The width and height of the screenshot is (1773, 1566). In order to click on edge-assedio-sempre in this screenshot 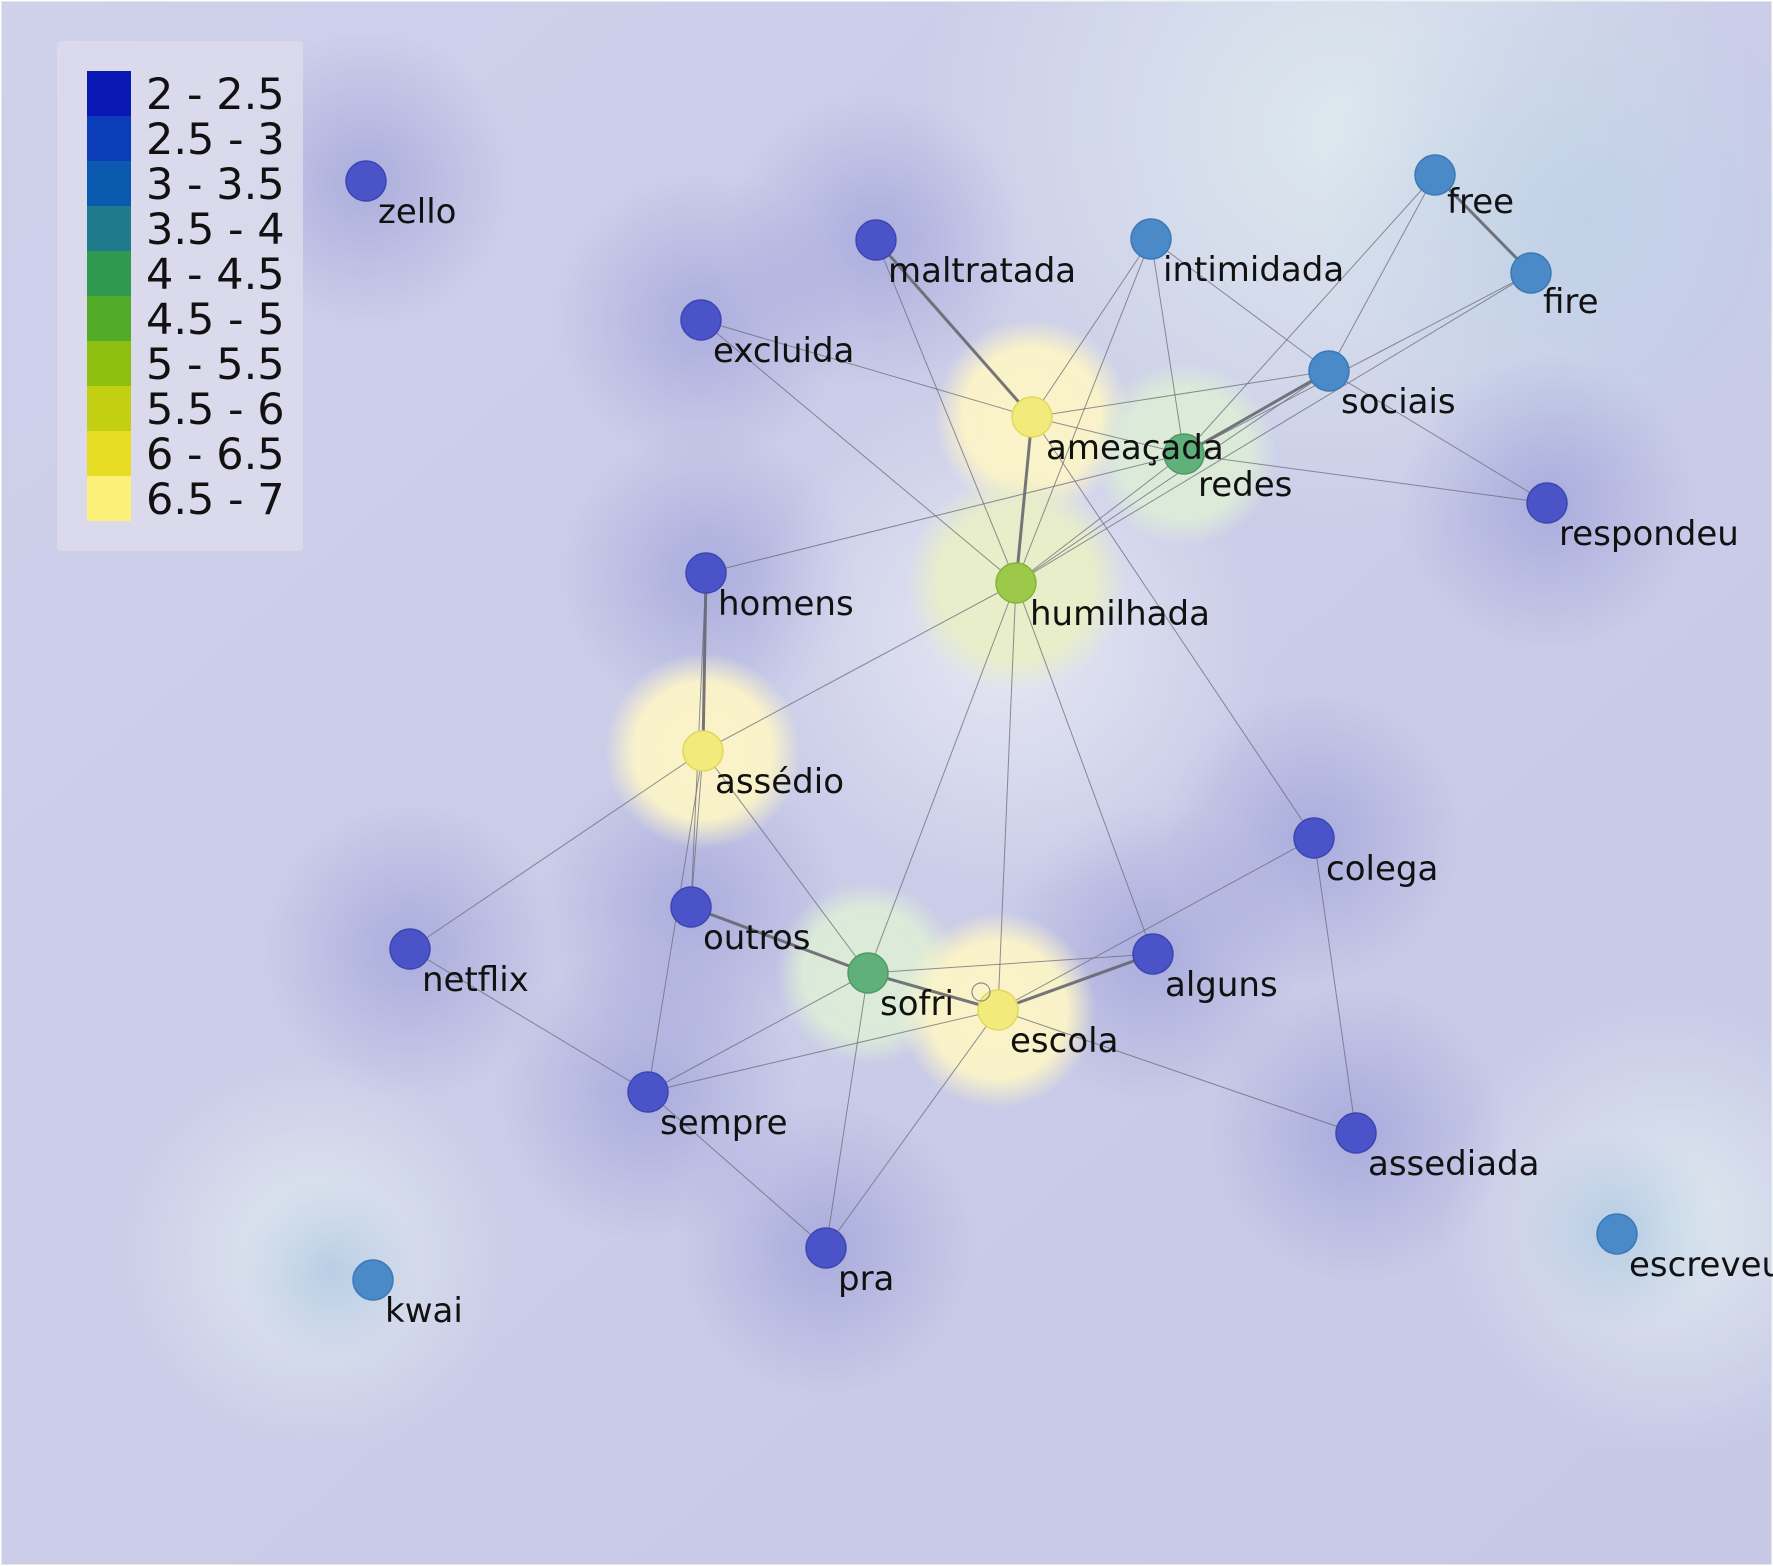, I will do `click(675, 921)`.